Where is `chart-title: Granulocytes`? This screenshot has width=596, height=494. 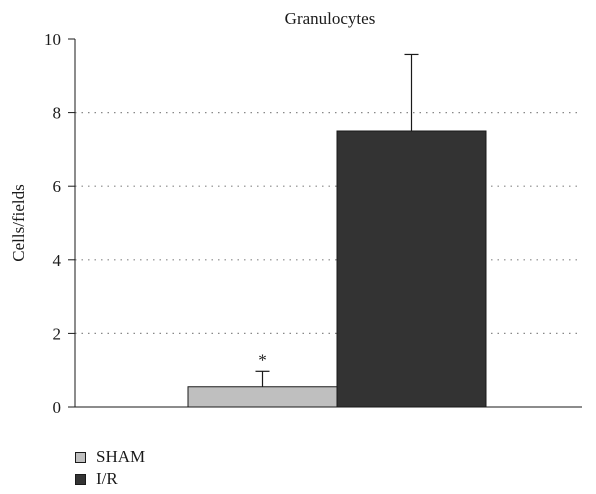
chart-title: Granulocytes is located at coordinates (330, 18).